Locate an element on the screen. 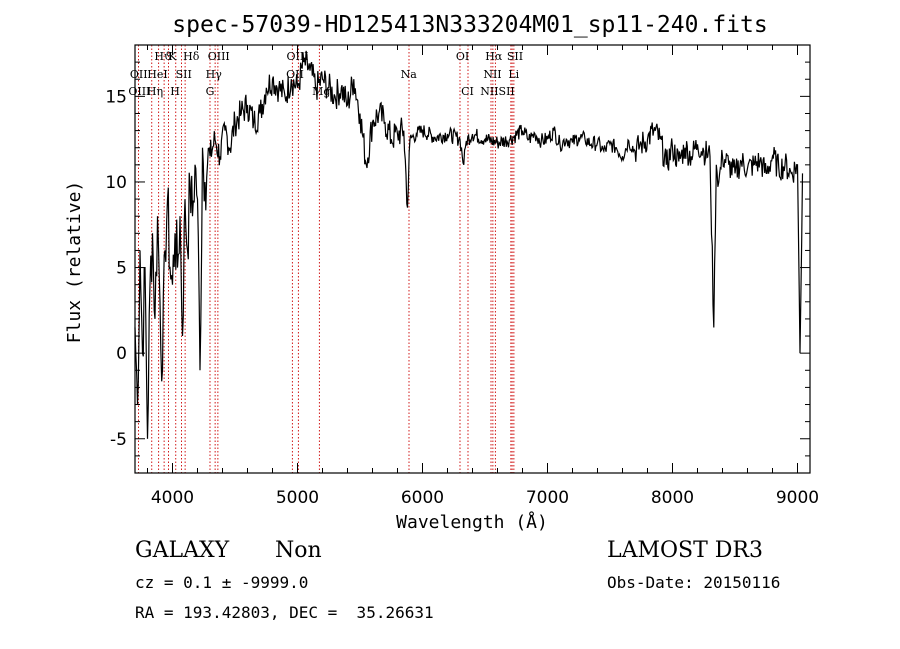 This screenshot has width=900, height=649. y-tick-label: 10 is located at coordinates (116, 183).